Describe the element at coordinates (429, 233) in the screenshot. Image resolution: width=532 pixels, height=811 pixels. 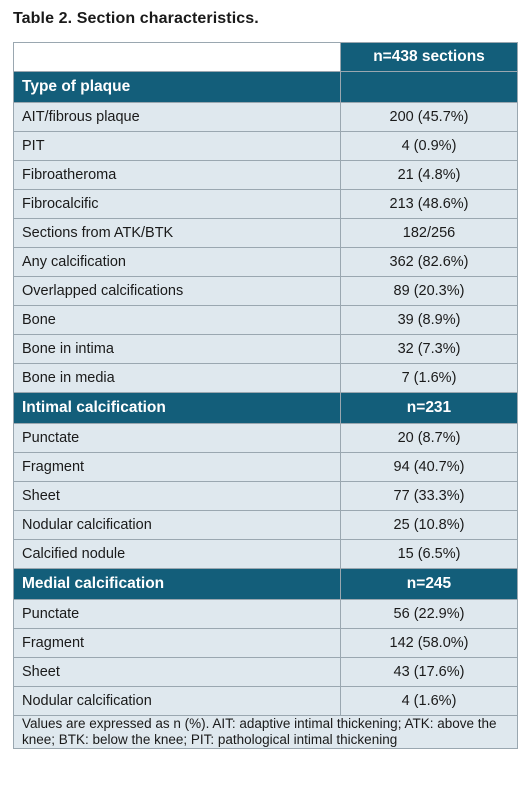
I see `row-value: 182/256` at that location.